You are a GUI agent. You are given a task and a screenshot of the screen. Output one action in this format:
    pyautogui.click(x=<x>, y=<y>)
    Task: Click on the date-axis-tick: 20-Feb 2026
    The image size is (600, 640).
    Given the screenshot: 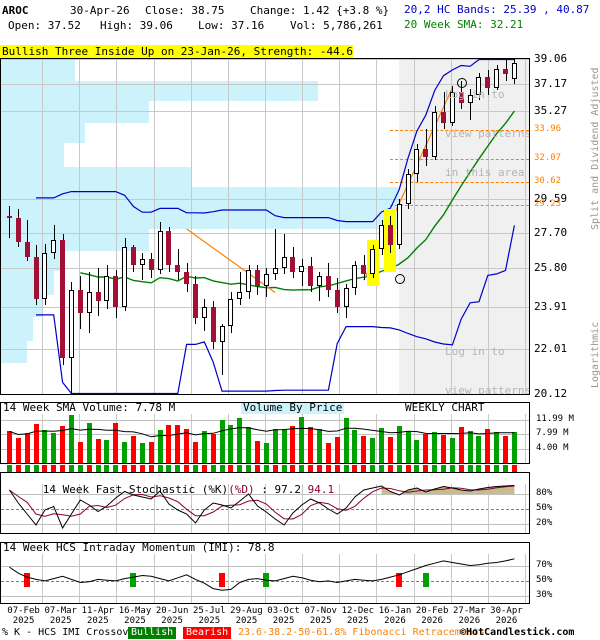 What is the action you would take?
    pyautogui.click(x=432, y=616)
    